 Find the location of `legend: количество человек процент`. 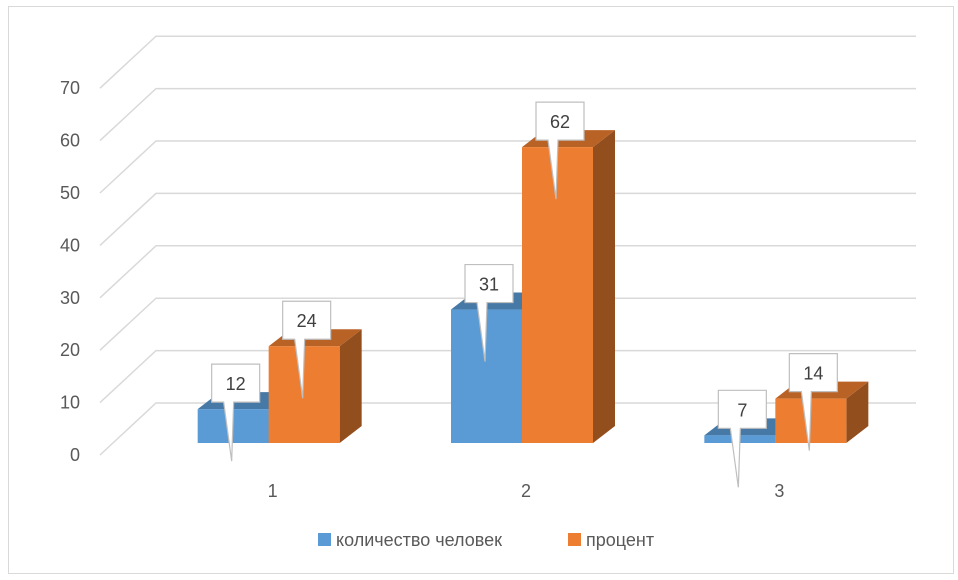

legend: количество человек процент is located at coordinates (486, 540).